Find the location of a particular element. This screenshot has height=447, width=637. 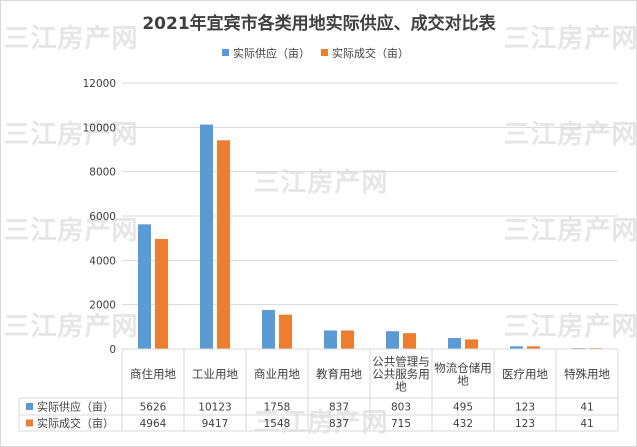

category-label-8: 特殊用地 is located at coordinates (587, 374).